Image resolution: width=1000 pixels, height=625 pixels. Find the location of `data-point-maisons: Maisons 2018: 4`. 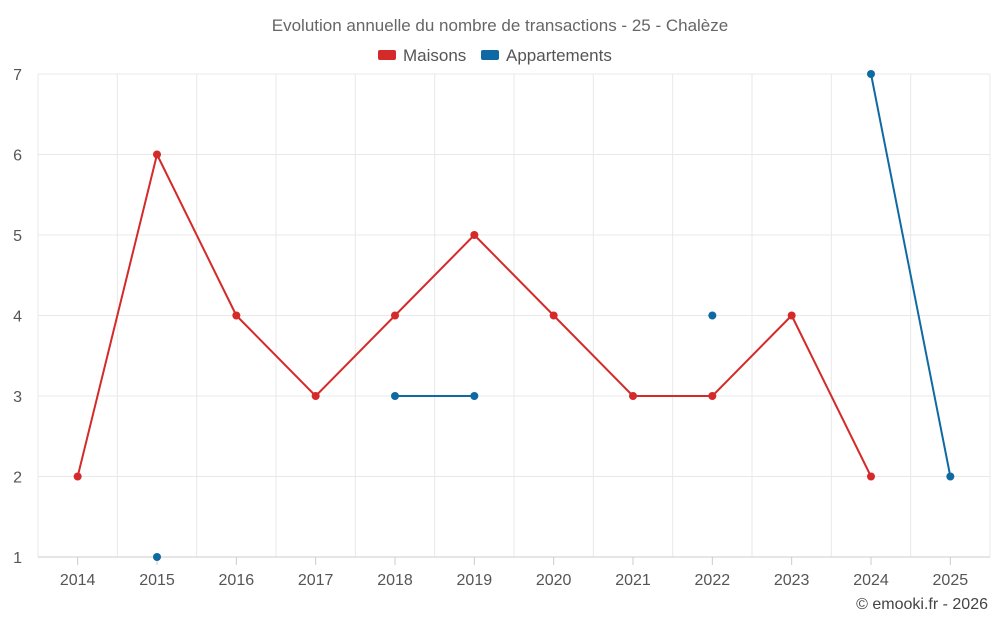

data-point-maisons: Maisons 2018: 4 is located at coordinates (395, 315).